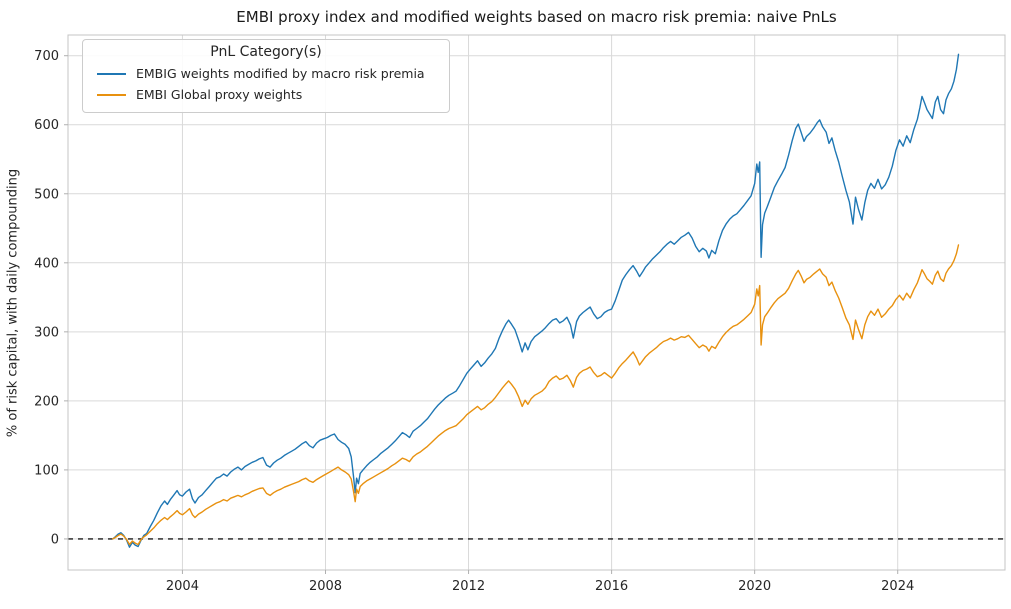  Describe the element at coordinates (46, 332) in the screenshot. I see `y-tick-label: 300` at that location.